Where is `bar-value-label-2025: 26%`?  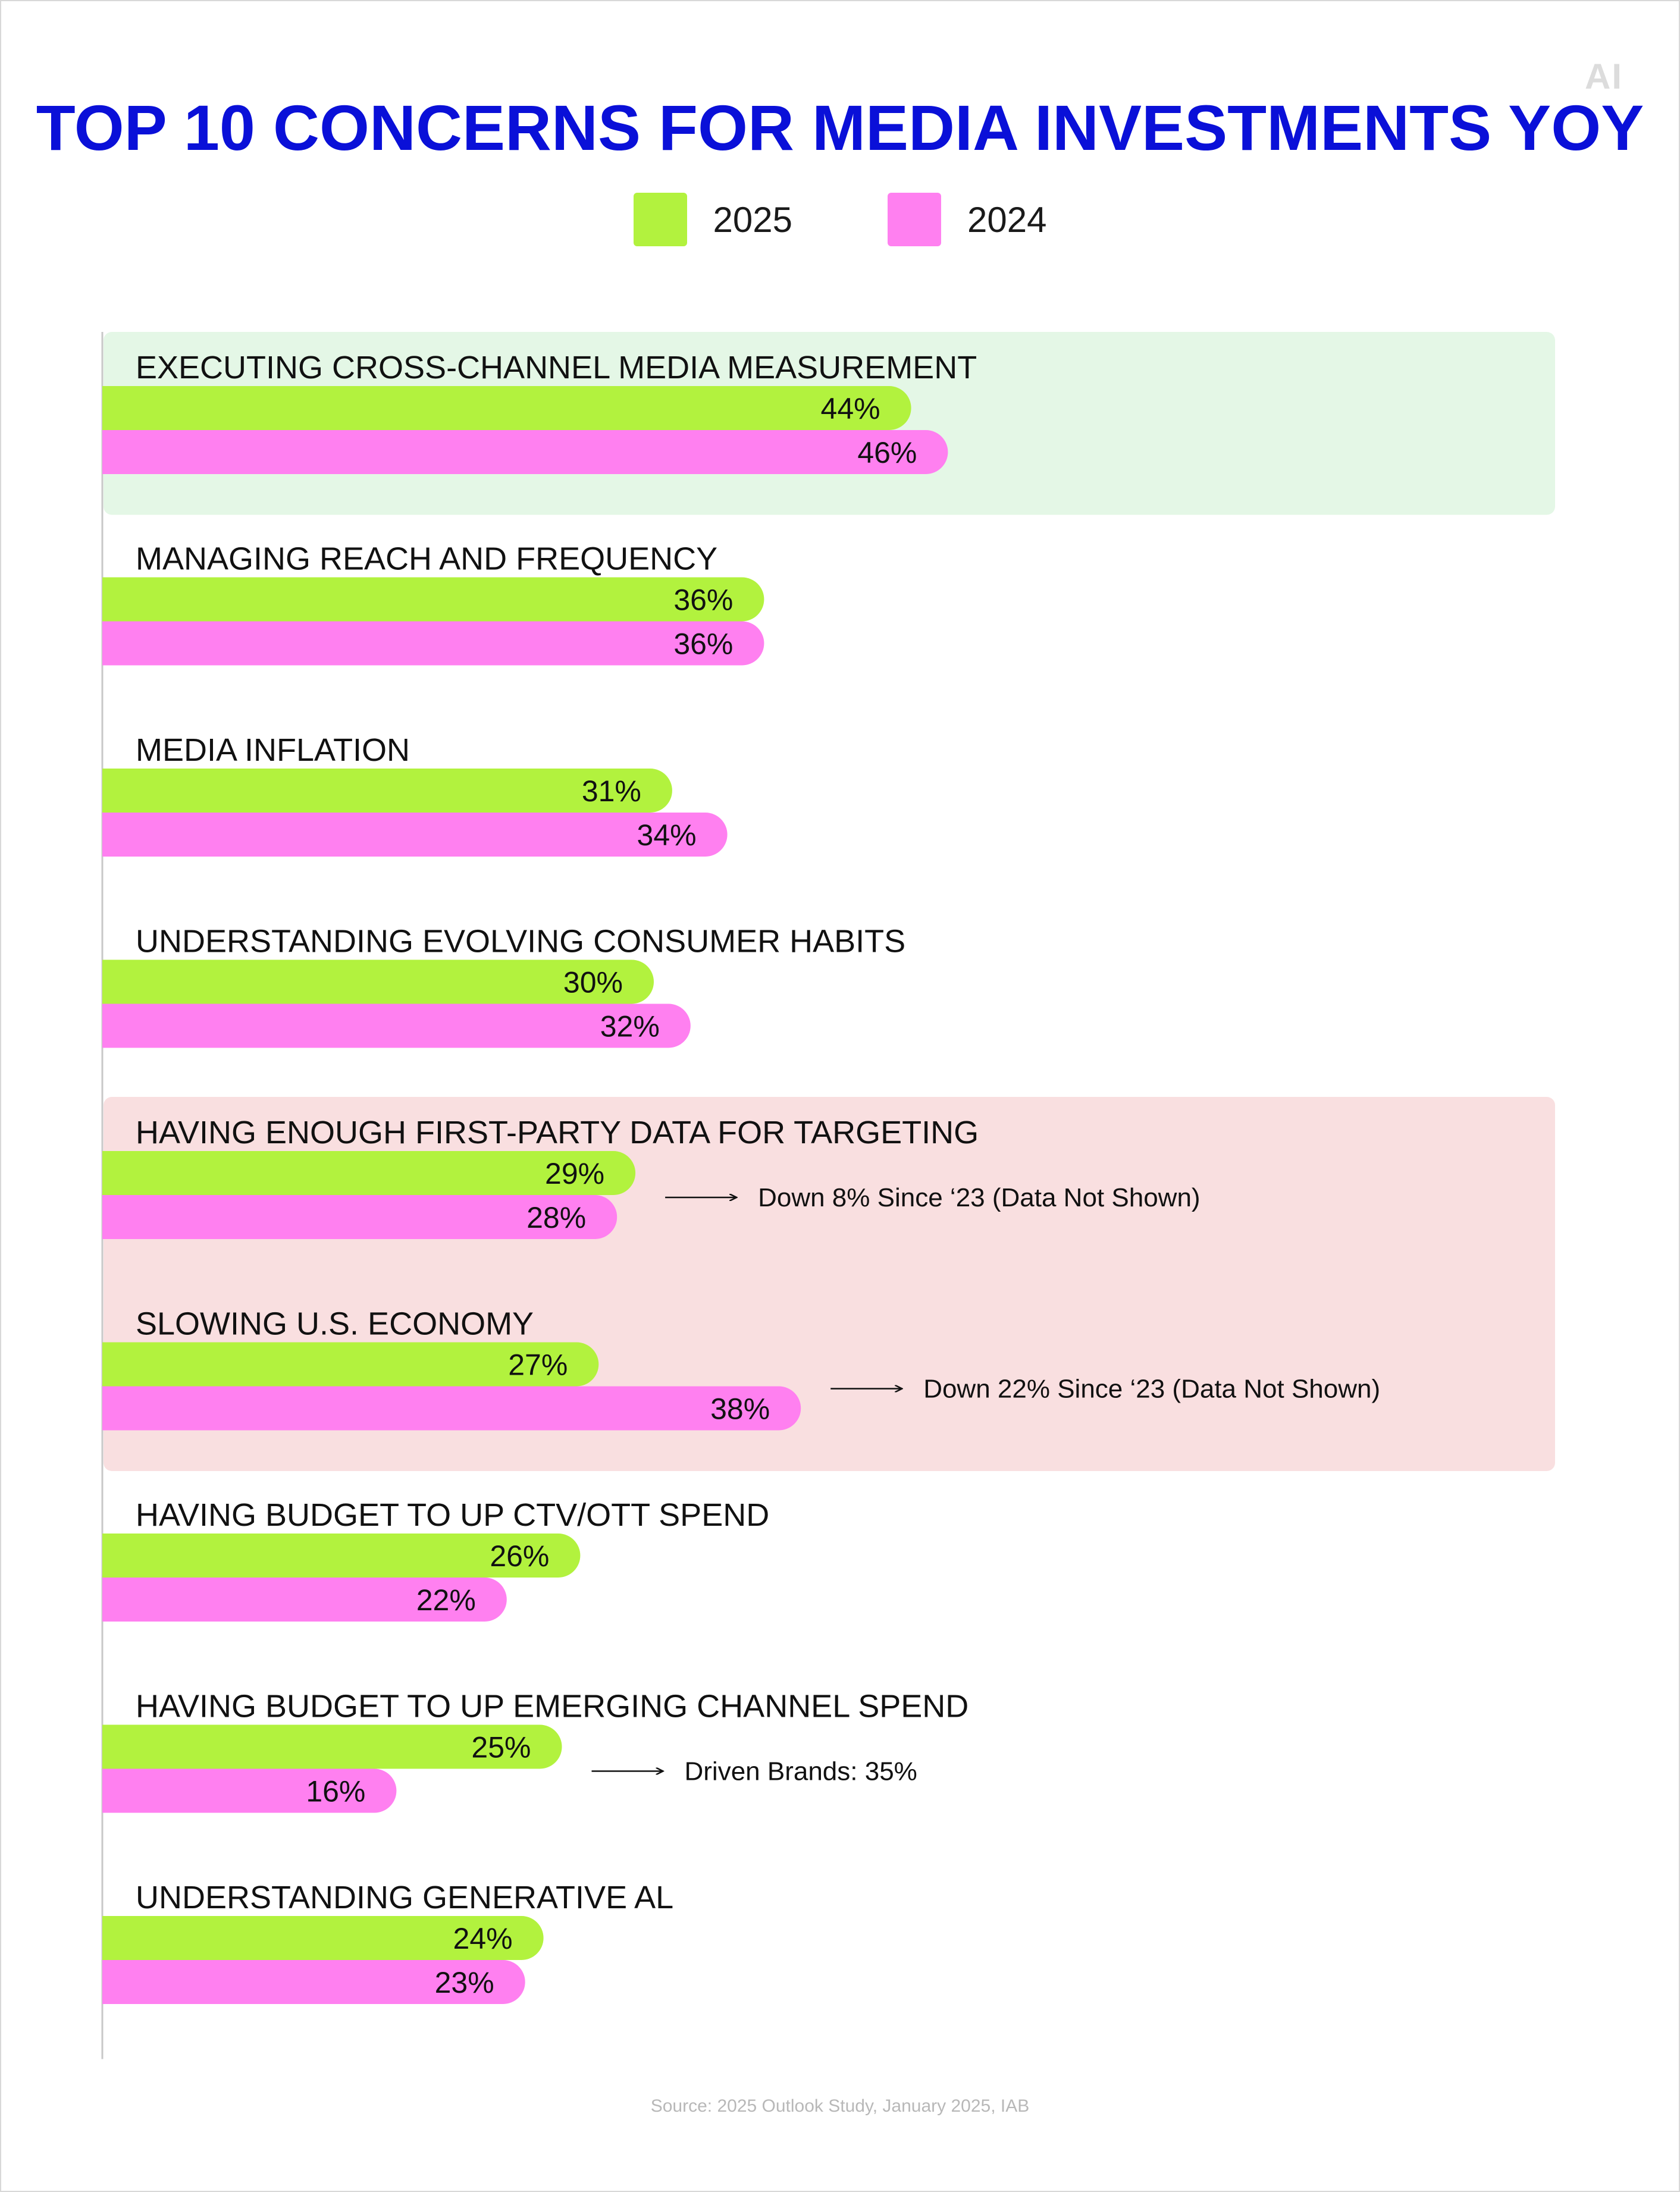 bar-value-label-2025: 26% is located at coordinates (519, 1556).